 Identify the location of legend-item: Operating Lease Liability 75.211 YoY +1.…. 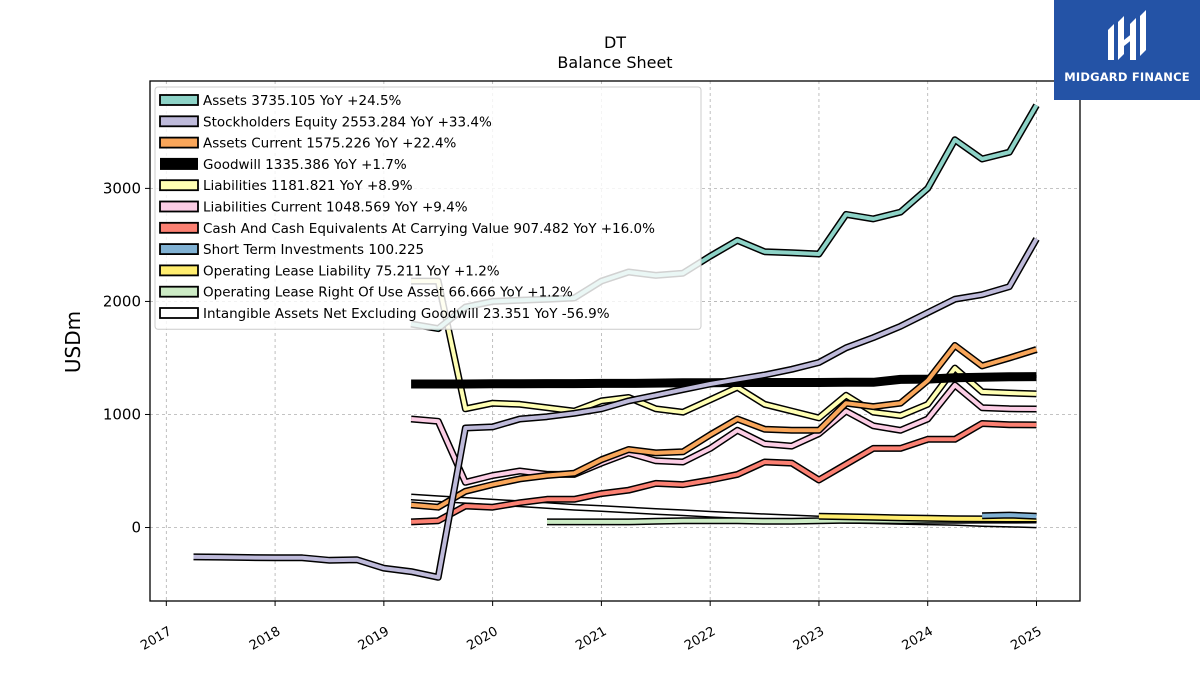
(329, 271).